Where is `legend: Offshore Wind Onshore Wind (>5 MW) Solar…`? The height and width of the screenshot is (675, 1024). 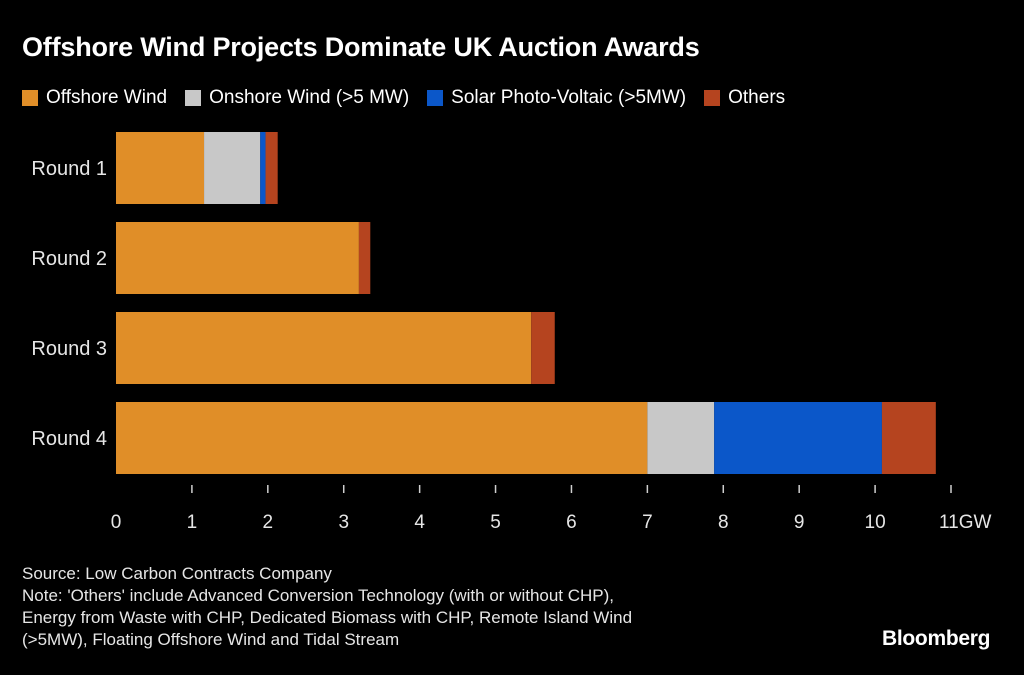
legend: Offshore Wind Onshore Wind (>5 MW) Solar… is located at coordinates (412, 98).